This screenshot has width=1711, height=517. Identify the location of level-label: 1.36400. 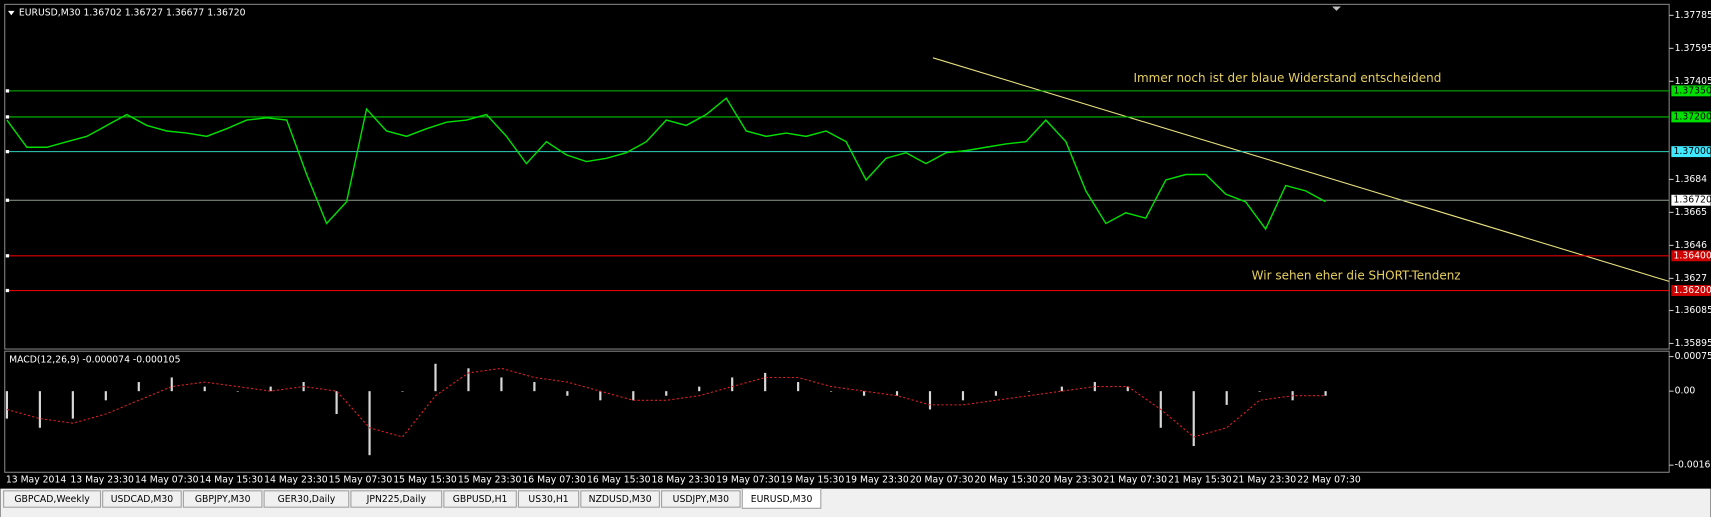
(1692, 255).